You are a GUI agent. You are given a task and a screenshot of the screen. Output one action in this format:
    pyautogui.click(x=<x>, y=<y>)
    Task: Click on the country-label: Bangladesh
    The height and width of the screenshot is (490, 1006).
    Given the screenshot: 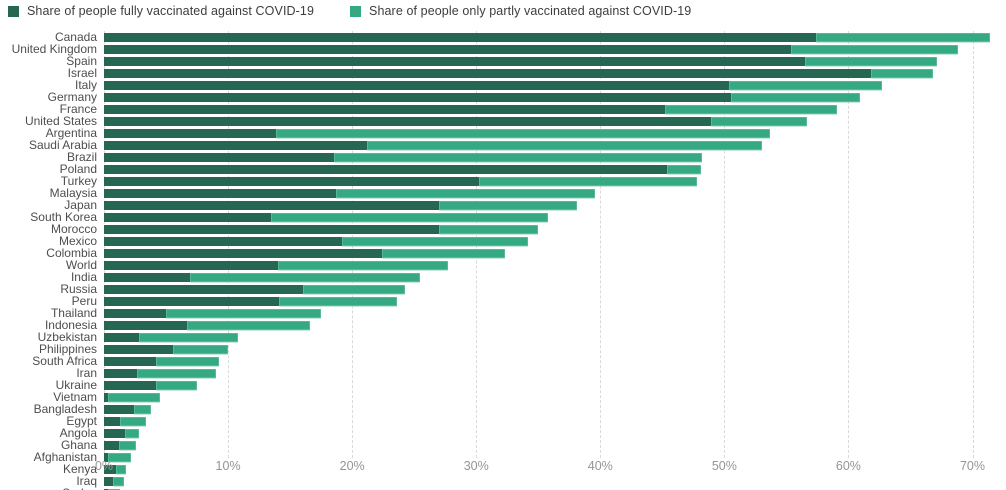 What is the action you would take?
    pyautogui.click(x=65, y=409)
    